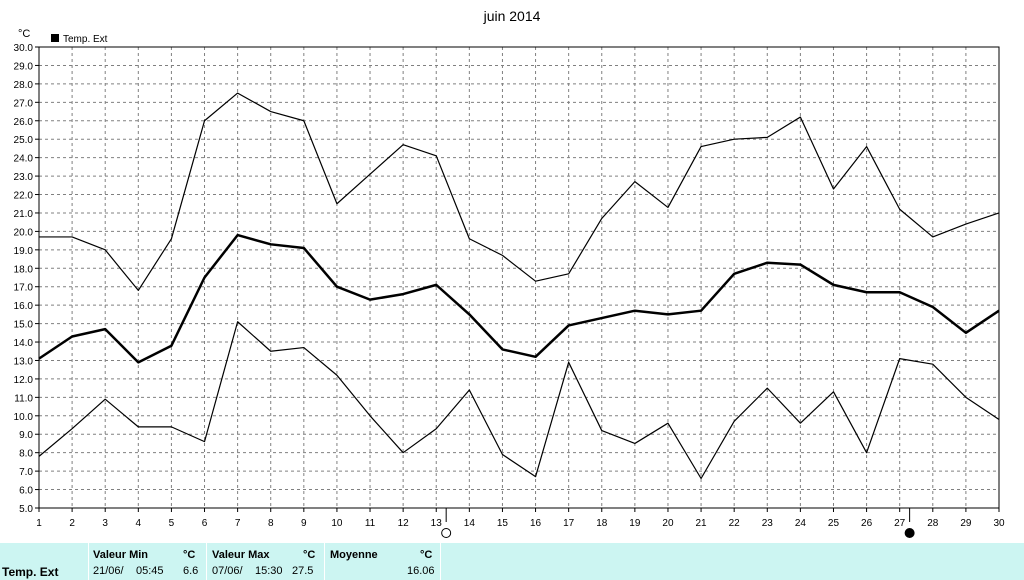  What do you see at coordinates (370, 523) in the screenshot?
I see `x-tick-label: 11` at bounding box center [370, 523].